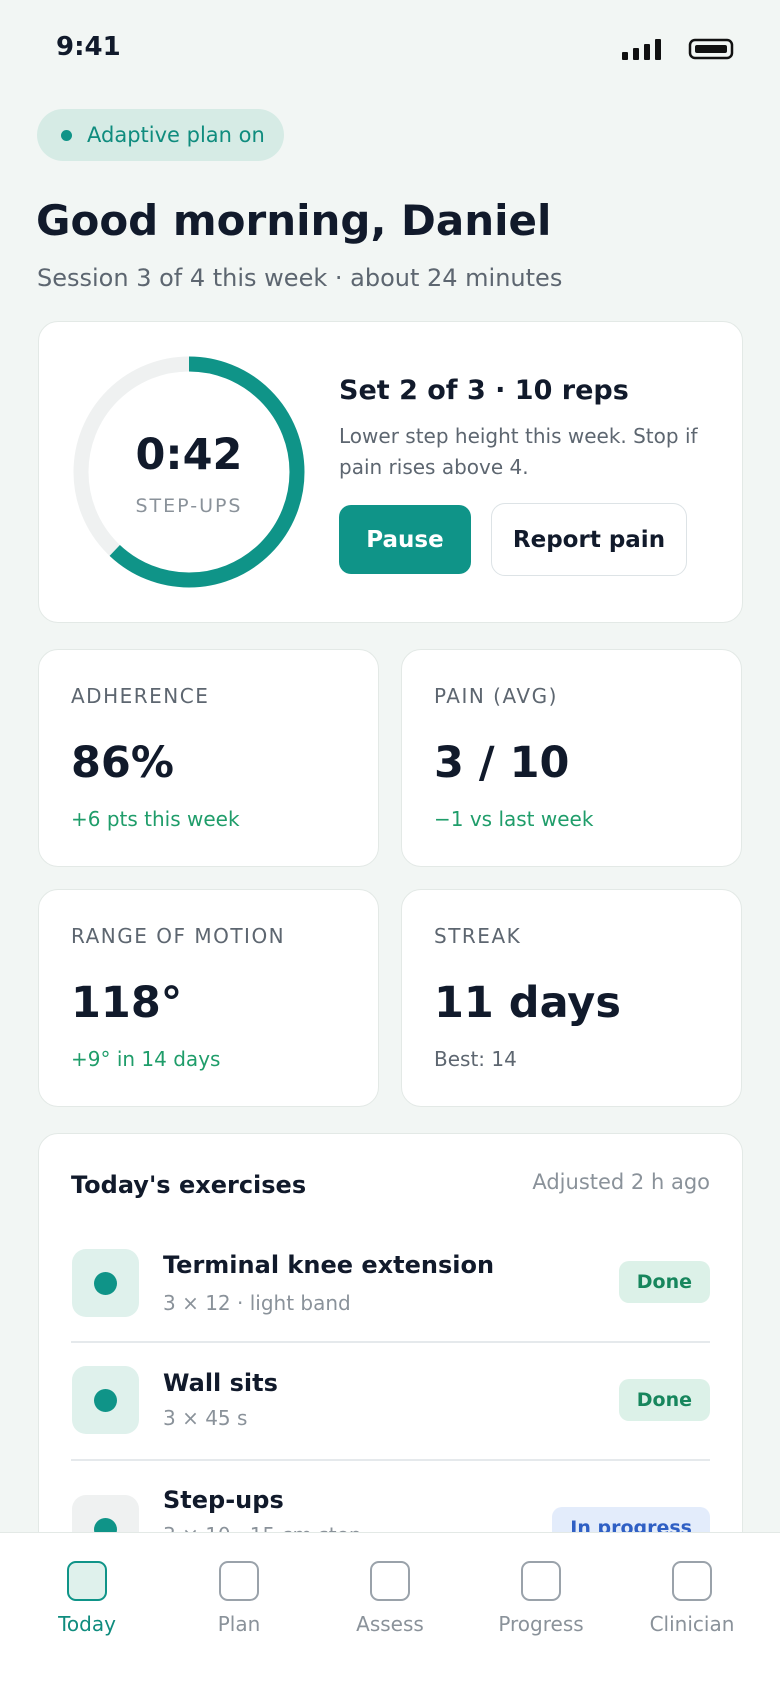 This screenshot has width=780, height=1688. What do you see at coordinates (329, 1265) in the screenshot?
I see `exercise-name: Terminal knee extension` at bounding box center [329, 1265].